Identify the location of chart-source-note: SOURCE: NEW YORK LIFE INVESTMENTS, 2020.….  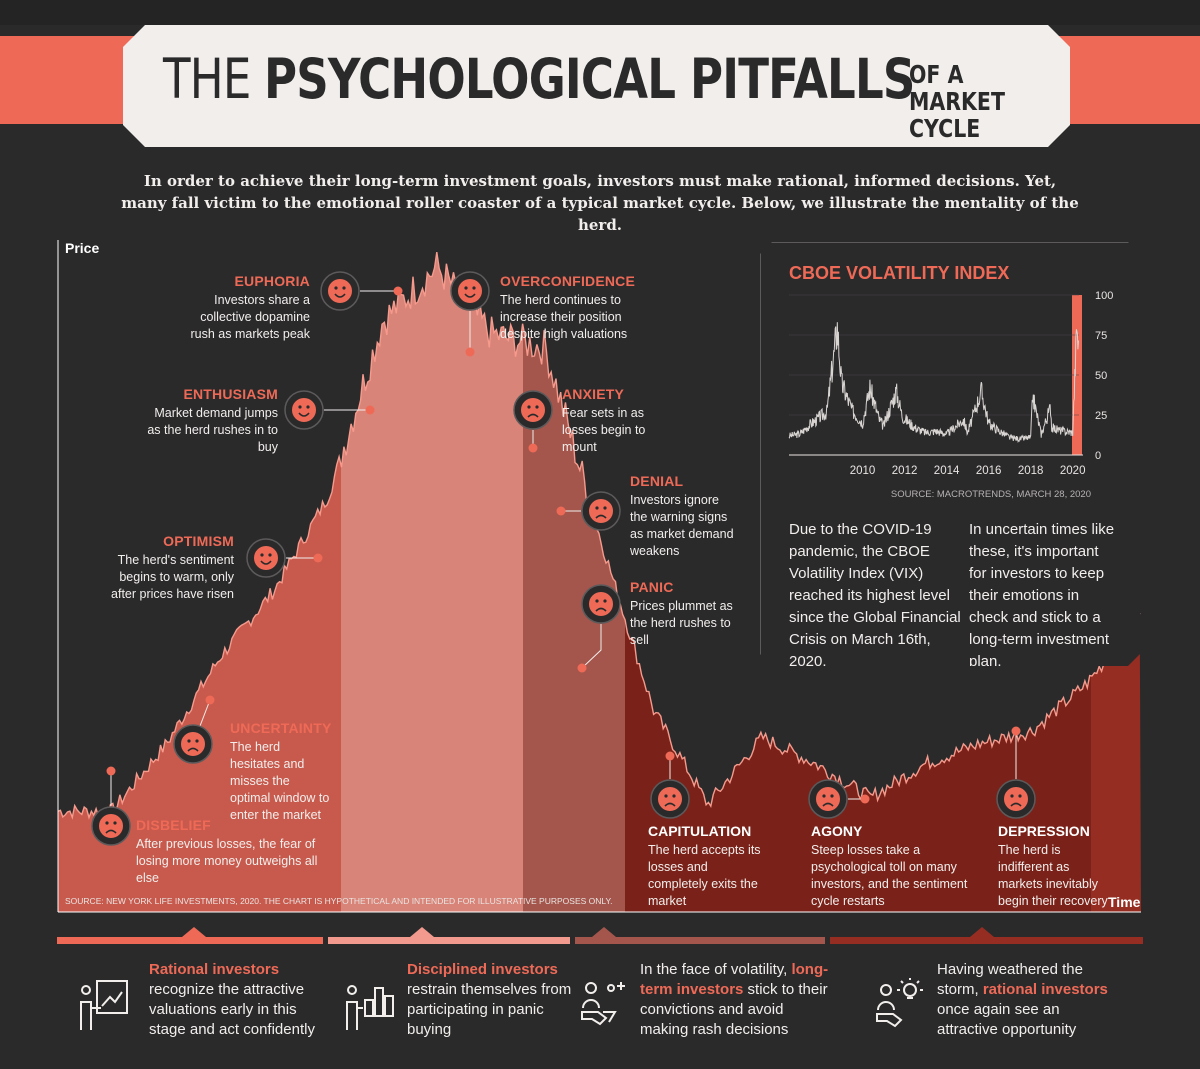
(339, 901).